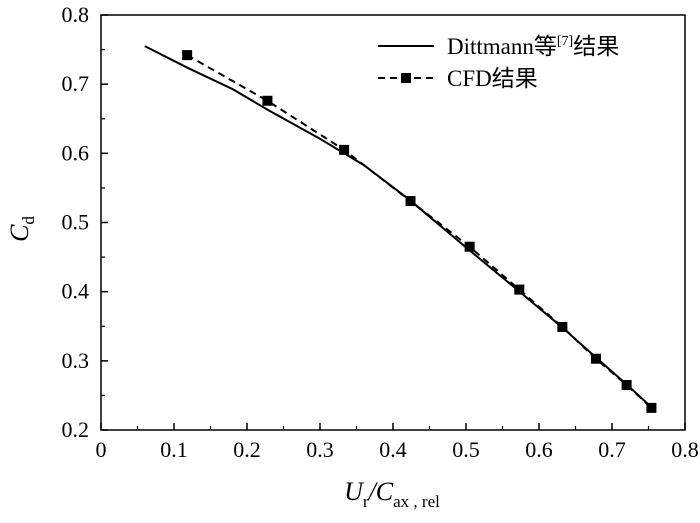 This screenshot has height=523, width=700. I want to click on x-axis-label-denom: C, so click(385, 491).